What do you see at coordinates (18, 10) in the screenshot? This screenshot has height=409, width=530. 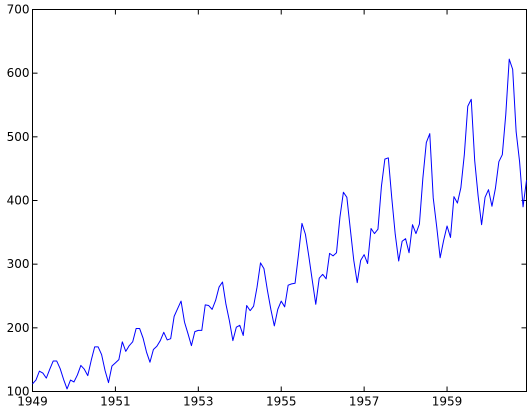 I see `y-tick-label: 700` at bounding box center [18, 10].